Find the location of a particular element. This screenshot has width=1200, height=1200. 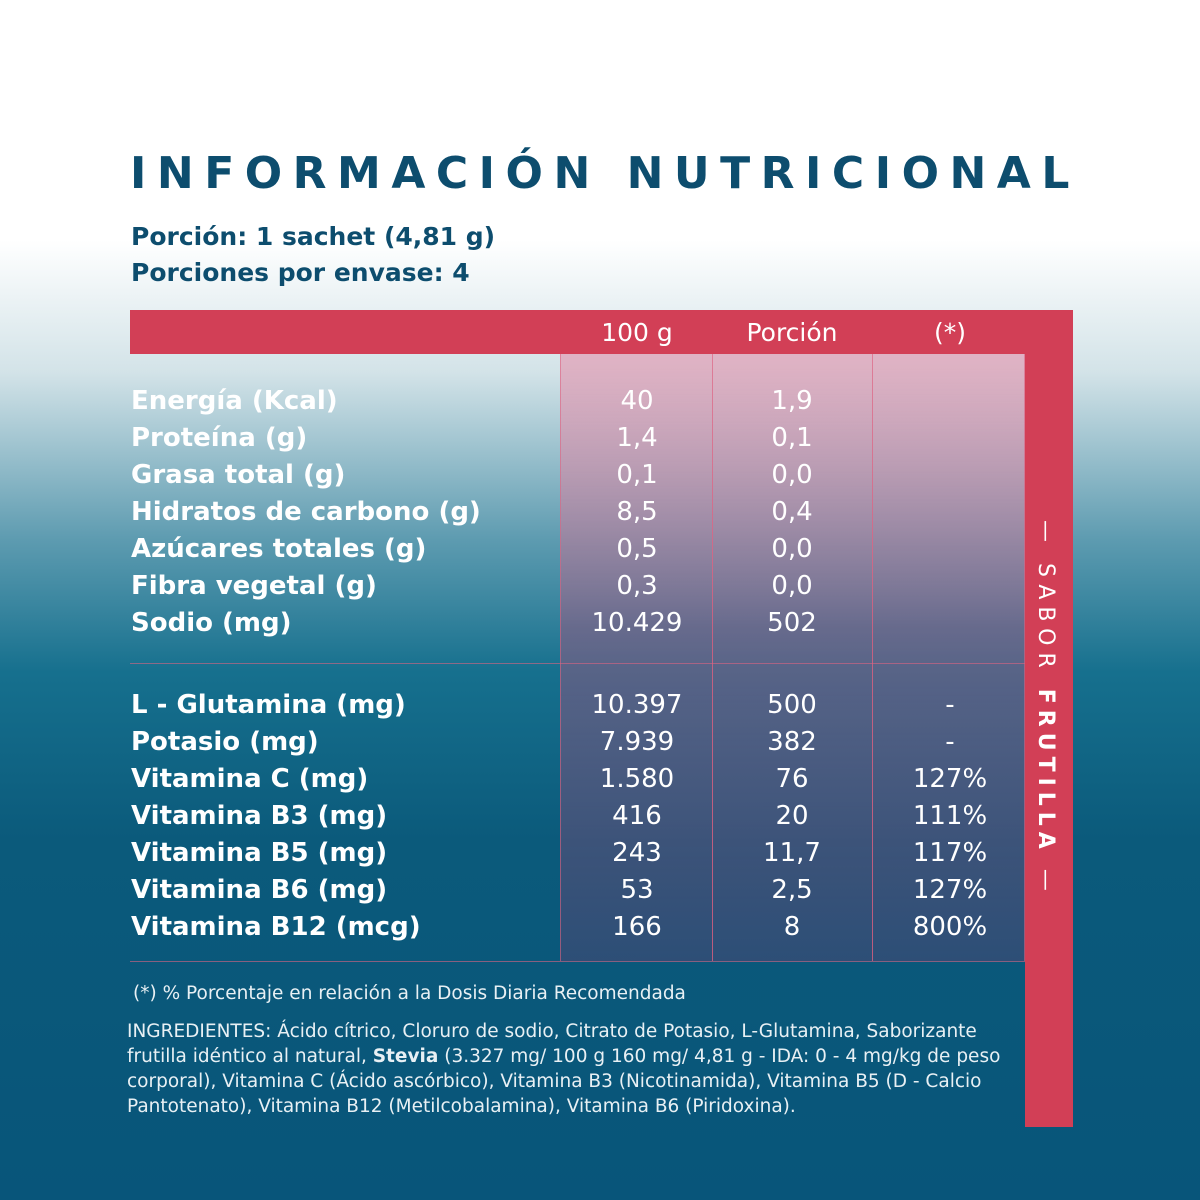

cell-value: 382 is located at coordinates (792, 742).